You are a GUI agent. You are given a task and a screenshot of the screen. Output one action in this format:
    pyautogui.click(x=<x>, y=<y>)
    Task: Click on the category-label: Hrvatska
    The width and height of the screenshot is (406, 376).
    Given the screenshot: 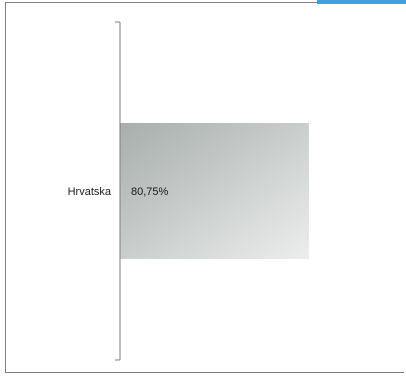 What is the action you would take?
    pyautogui.click(x=90, y=192)
    